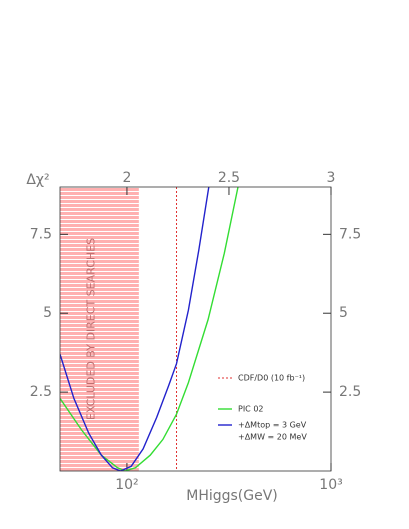 This screenshot has width=409, height=529. Describe the element at coordinates (330, 485) in the screenshot. I see `x-tick-label: 10³` at that location.